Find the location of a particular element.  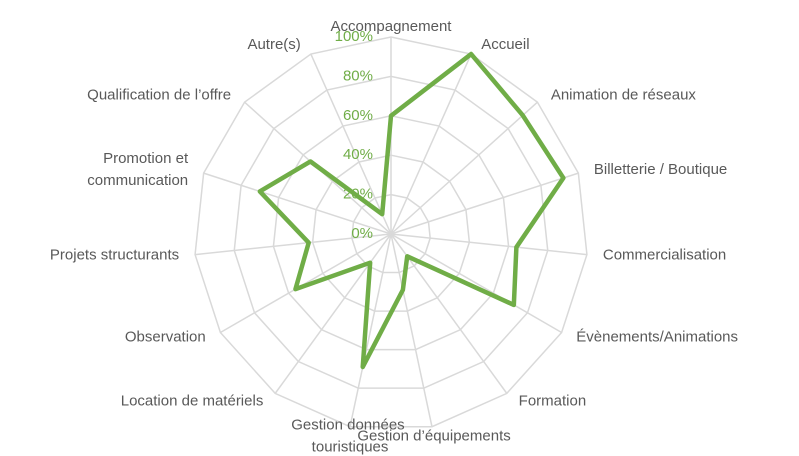

category-label: Promotion et communication is located at coordinates (136, 169).